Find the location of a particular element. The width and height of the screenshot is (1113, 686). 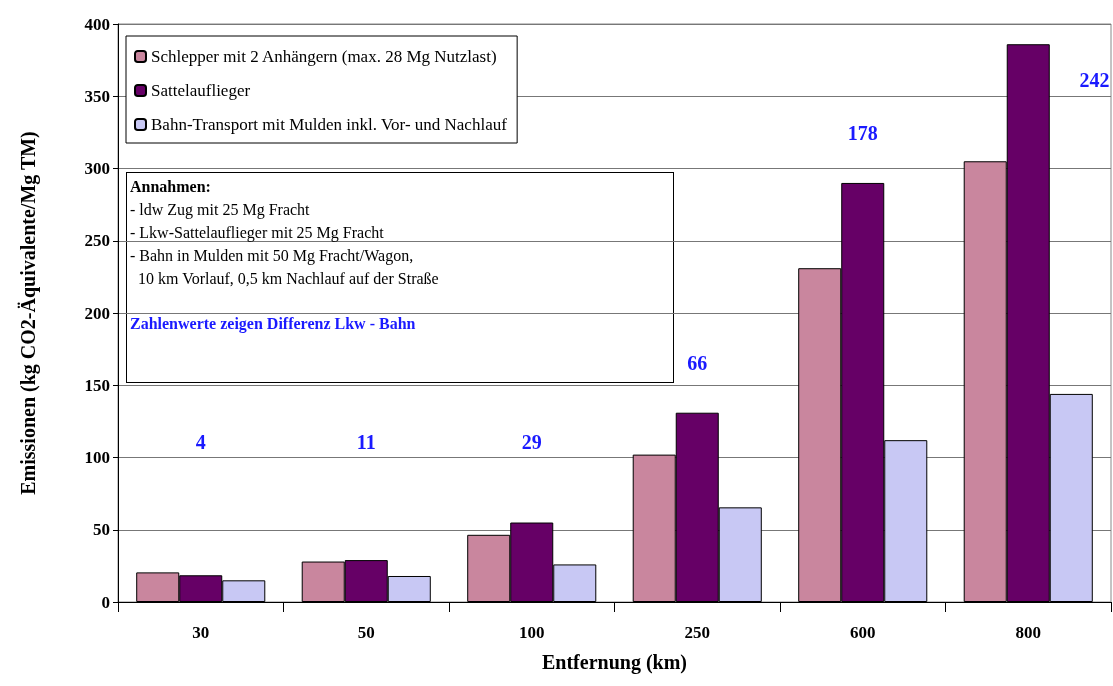

x-tick-label: 800 is located at coordinates (1028, 632).